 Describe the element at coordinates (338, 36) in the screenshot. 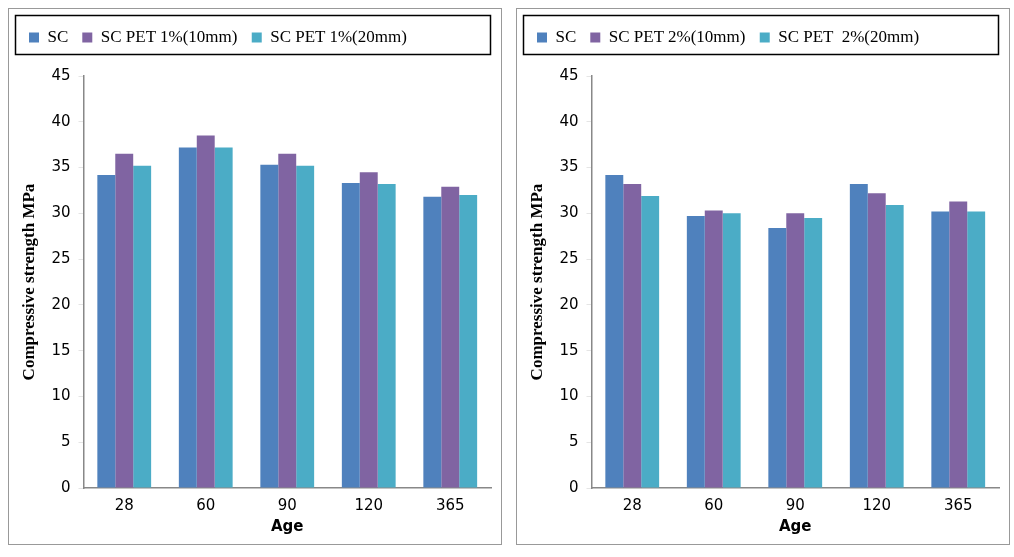

I see `legend-label: SC PET 1%(20mm)` at that location.